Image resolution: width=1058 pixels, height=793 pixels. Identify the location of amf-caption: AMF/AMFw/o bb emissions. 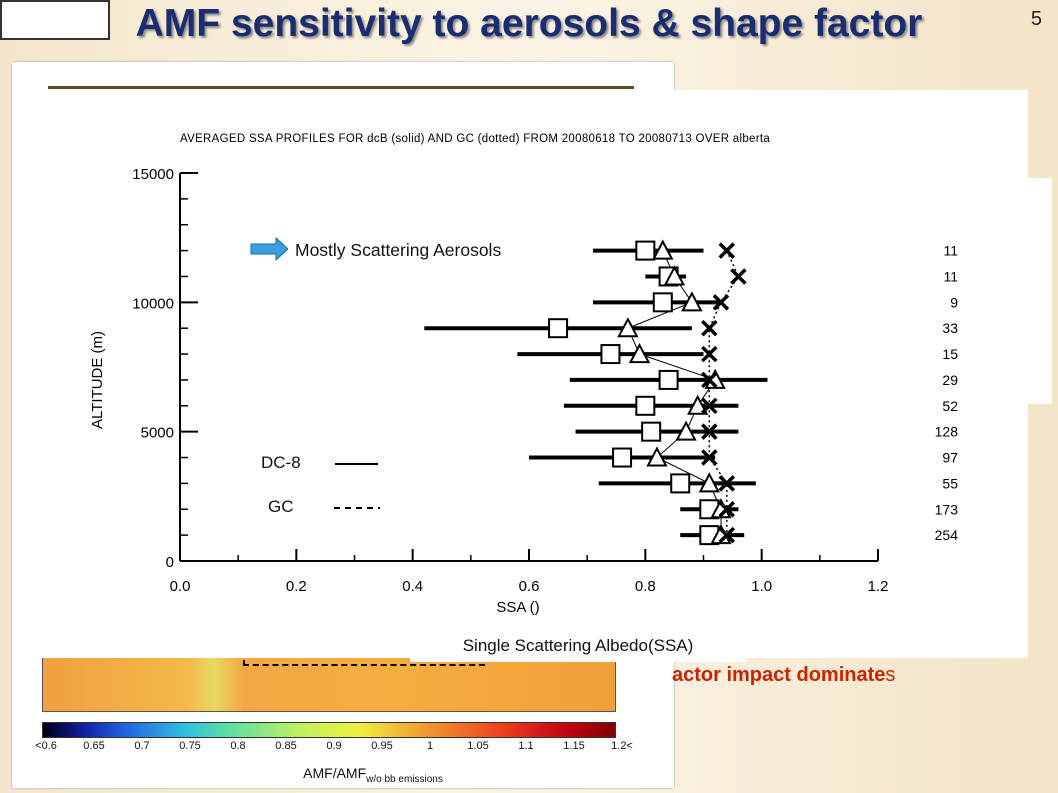
(373, 773).